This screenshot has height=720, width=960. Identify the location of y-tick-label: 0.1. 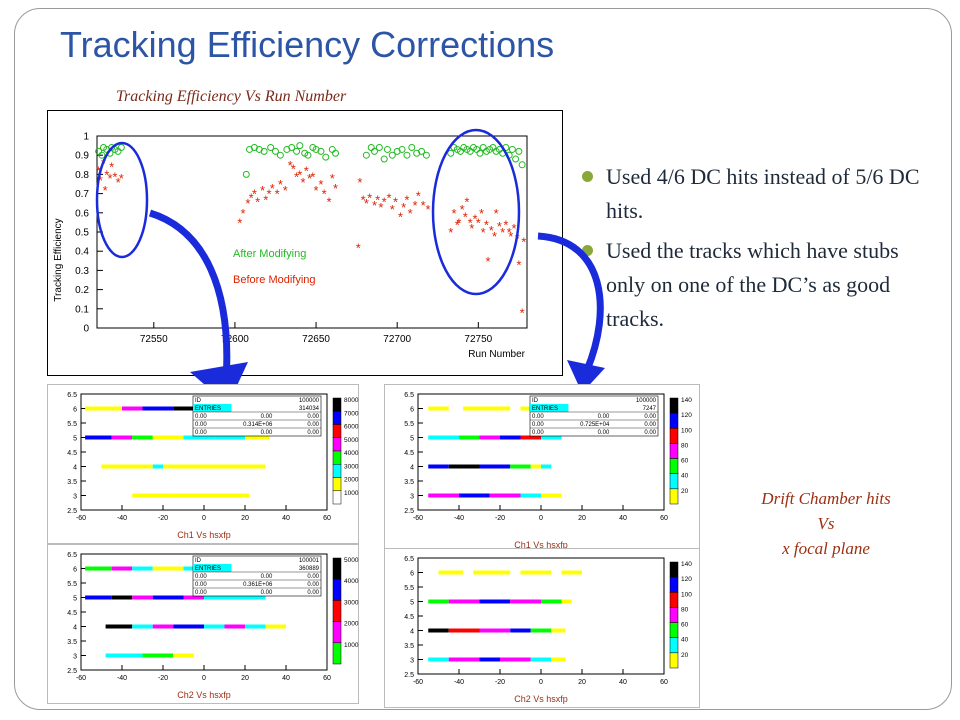
(82, 309).